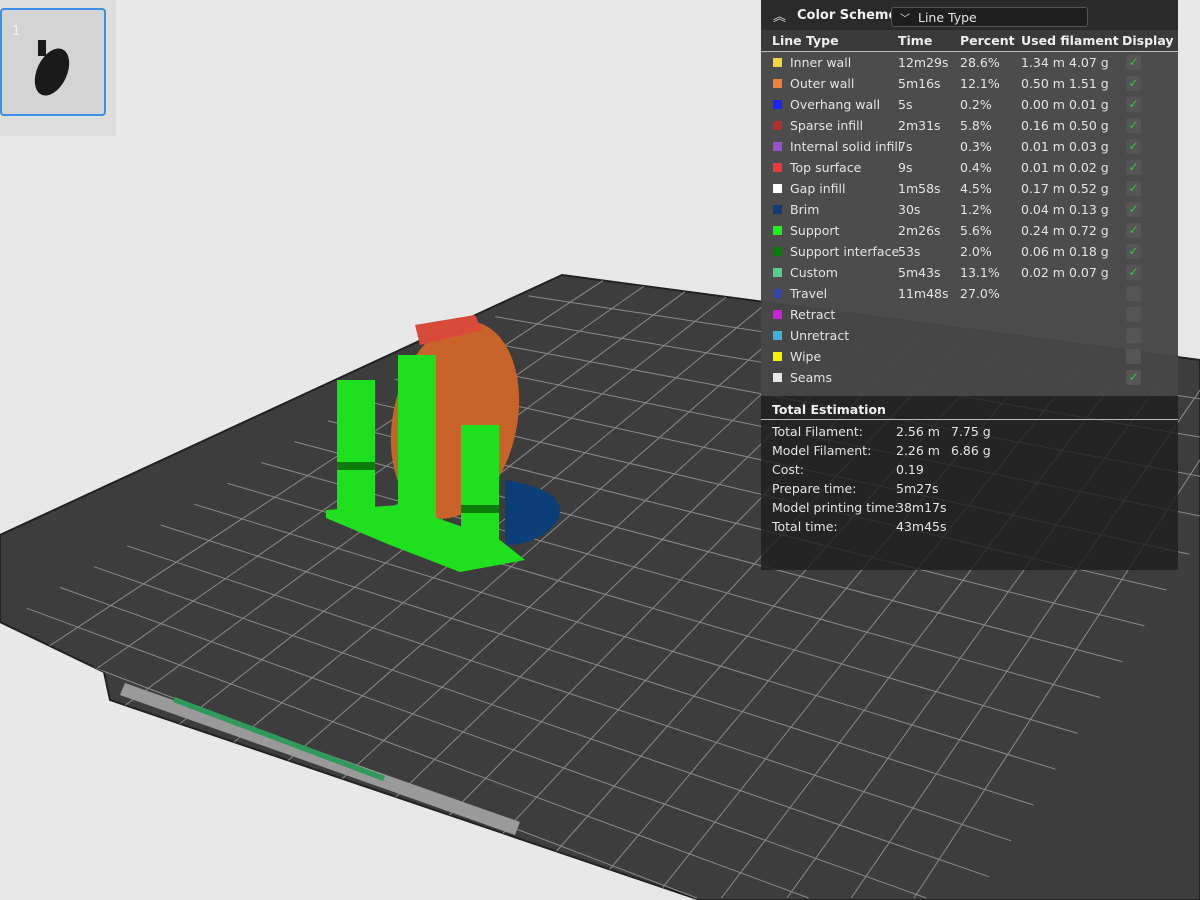 This screenshot has width=1200, height=900. I want to click on plate-label-strip, so click(320, 759).